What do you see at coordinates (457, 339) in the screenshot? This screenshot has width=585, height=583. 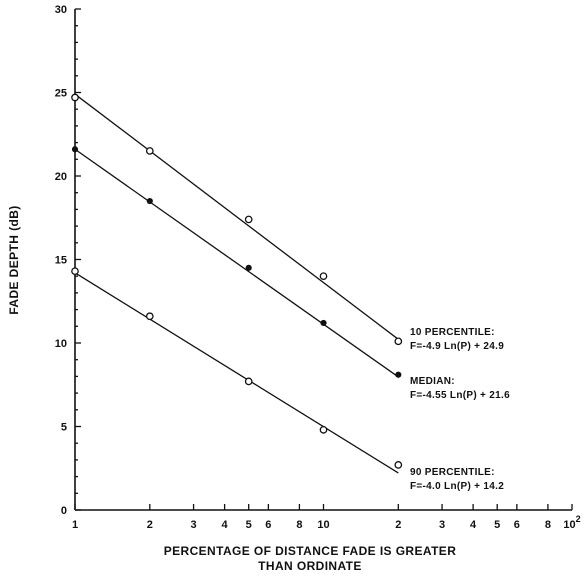 I see `annotation-10-percentile: 10 PERCENTILE: F=-4.9 Ln(P) + 24.9` at bounding box center [457, 339].